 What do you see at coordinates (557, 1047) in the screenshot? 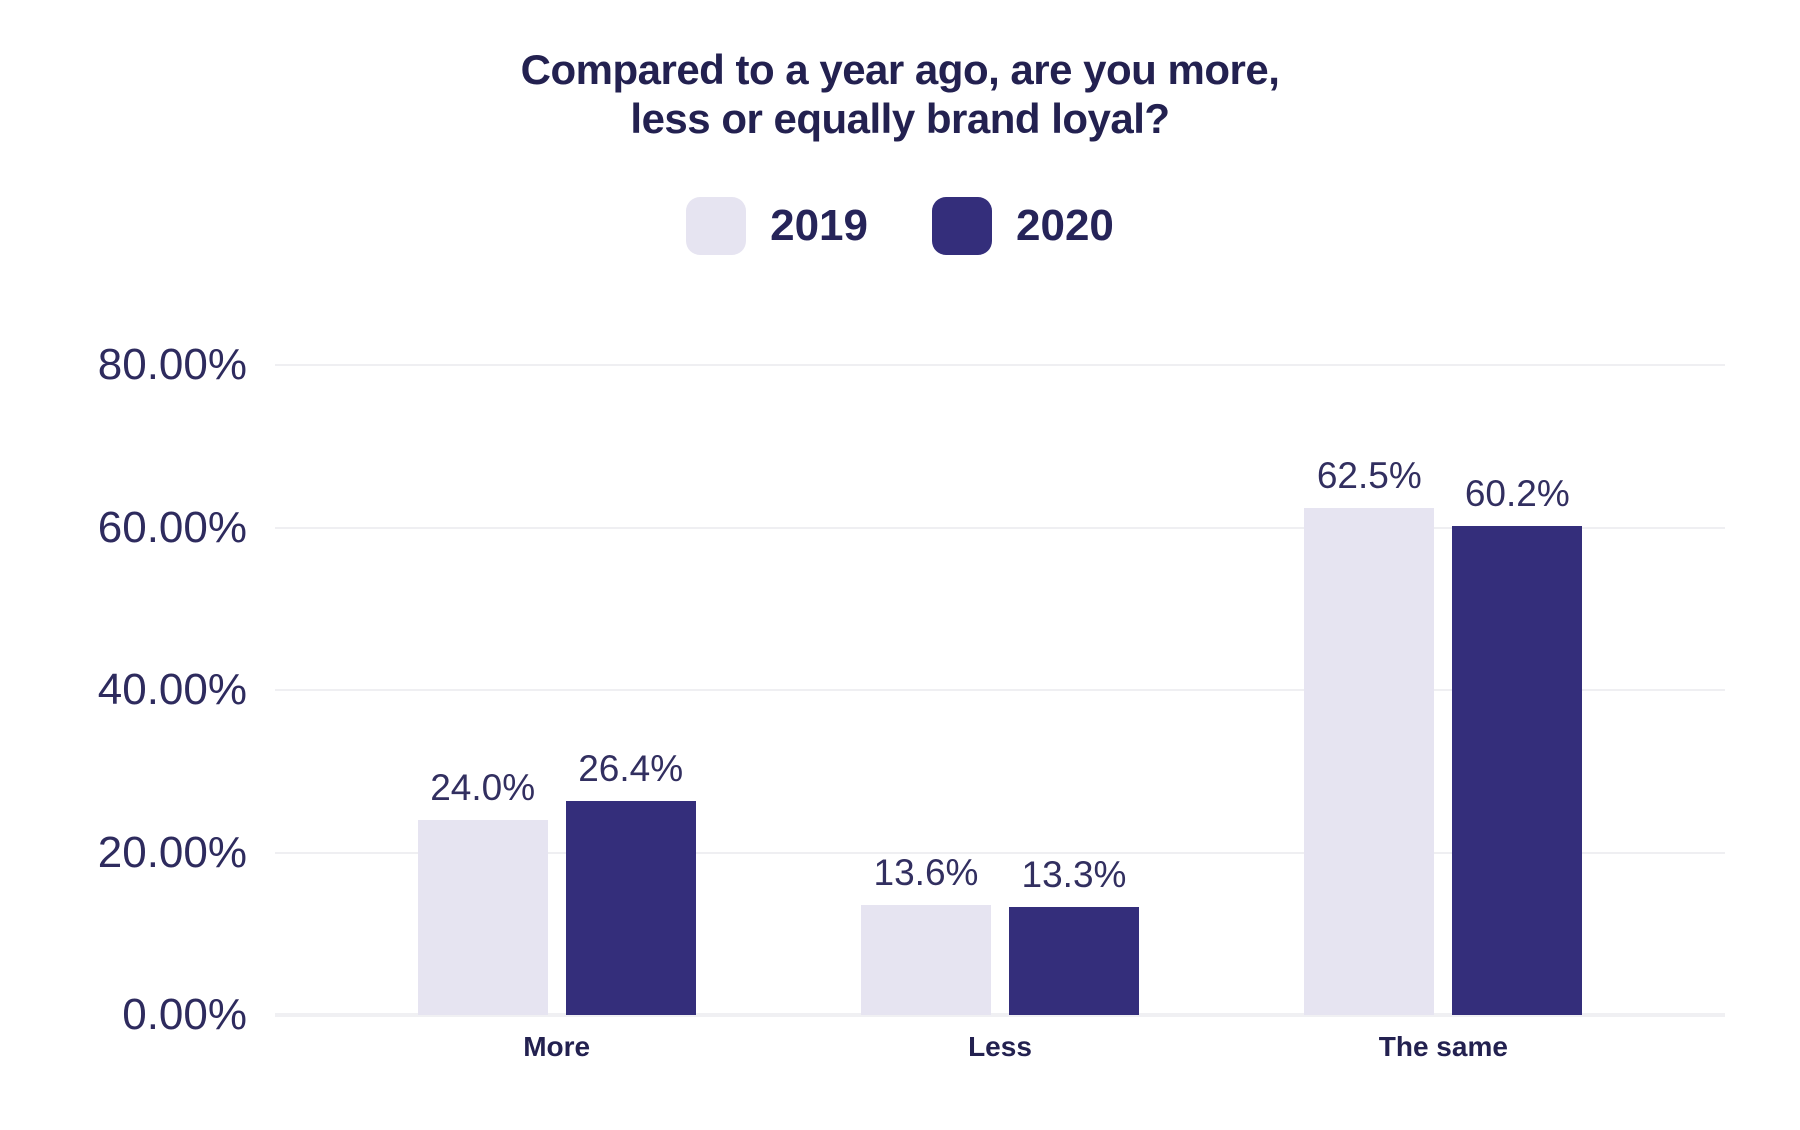
I see `x-axis-label-more: More` at bounding box center [557, 1047].